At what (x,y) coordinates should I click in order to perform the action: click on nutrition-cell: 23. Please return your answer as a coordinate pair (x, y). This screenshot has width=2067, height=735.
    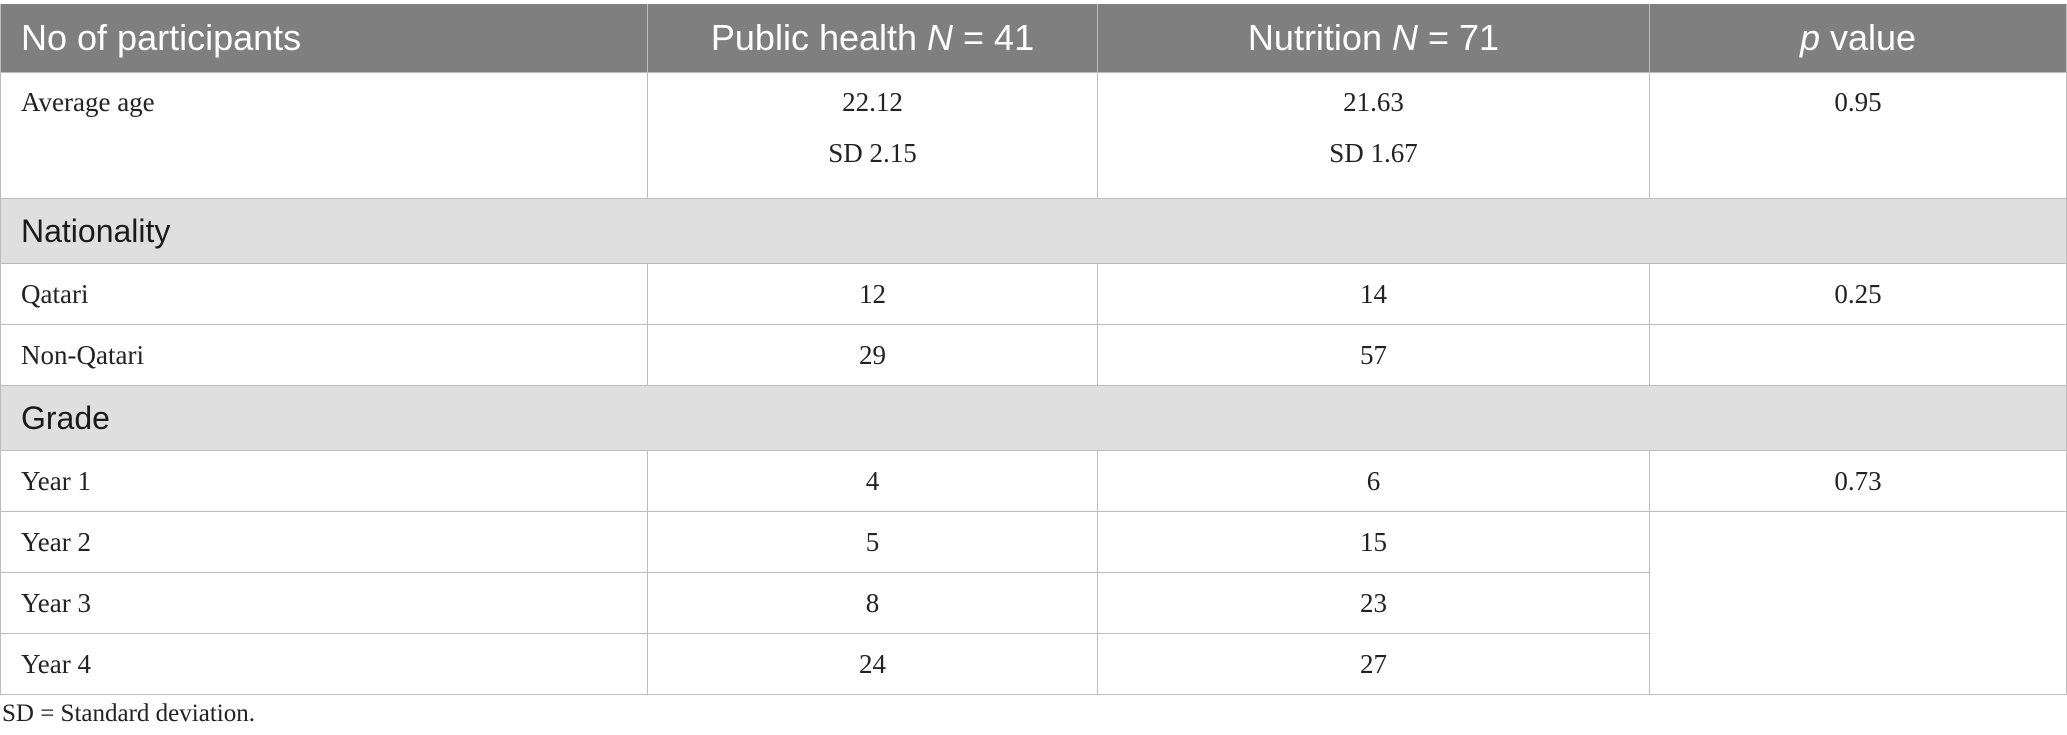
    Looking at the image, I should click on (1373, 603).